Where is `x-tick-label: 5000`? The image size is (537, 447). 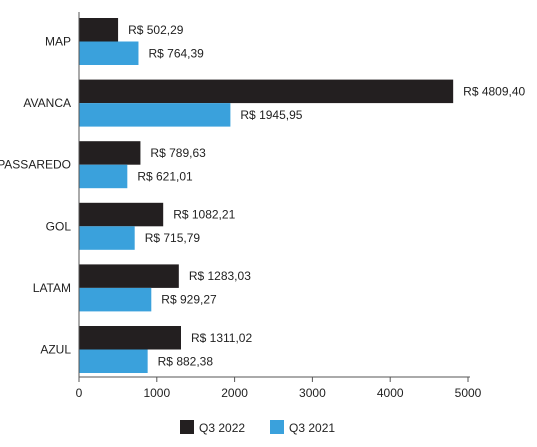 x-tick-label: 5000 is located at coordinates (468, 393).